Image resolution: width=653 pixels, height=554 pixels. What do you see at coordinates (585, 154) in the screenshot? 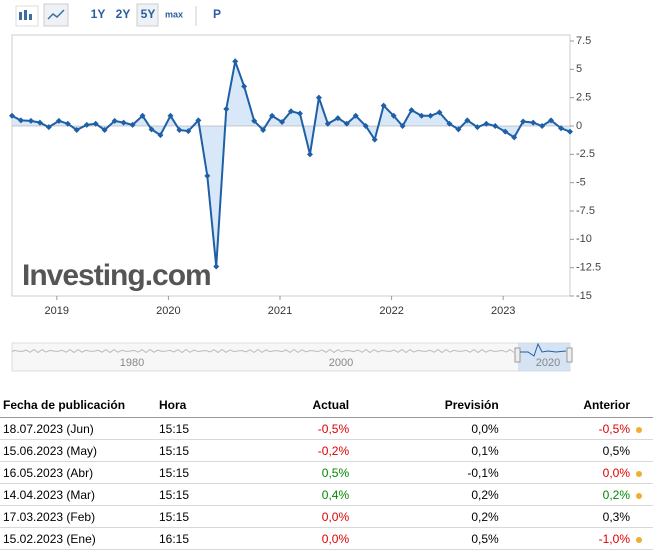
I see `y-tick-label: -2.5` at bounding box center [585, 154].